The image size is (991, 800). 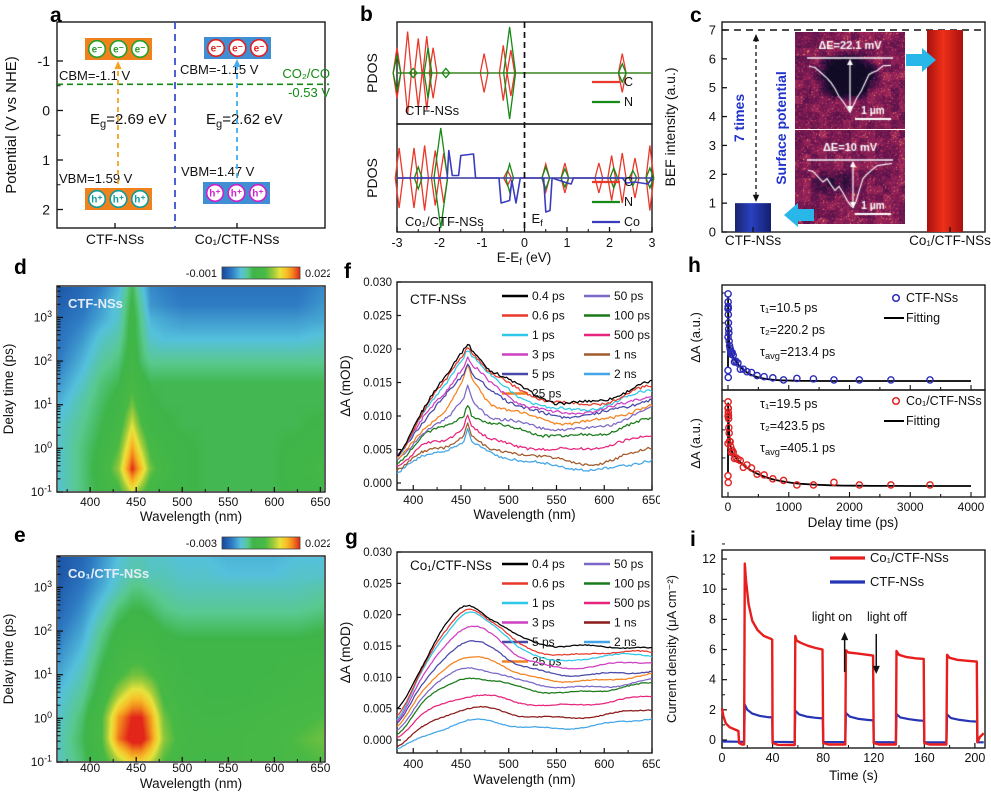 What do you see at coordinates (41, 761) in the screenshot?
I see `svg-text: 10⁻¹` at bounding box center [41, 761].